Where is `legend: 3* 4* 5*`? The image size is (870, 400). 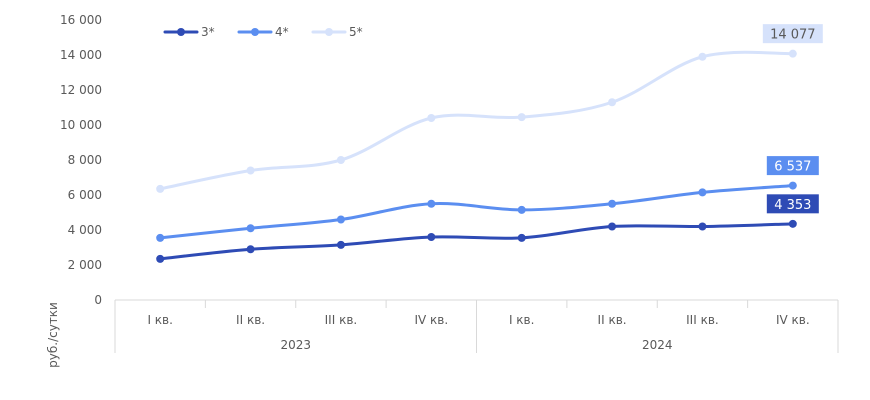 legend: 3* 4* 5* is located at coordinates (263, 32).